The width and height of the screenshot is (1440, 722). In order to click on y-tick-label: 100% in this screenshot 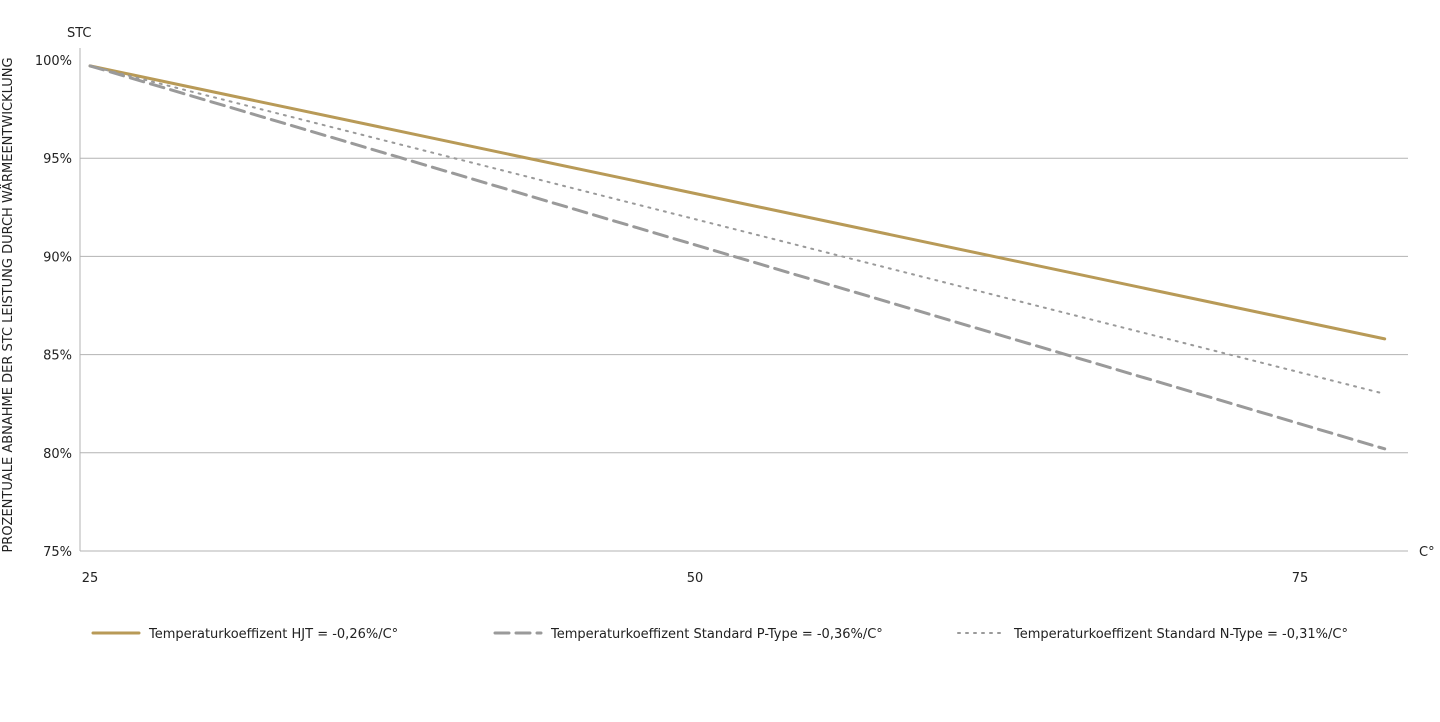, I will do `click(53, 61)`.